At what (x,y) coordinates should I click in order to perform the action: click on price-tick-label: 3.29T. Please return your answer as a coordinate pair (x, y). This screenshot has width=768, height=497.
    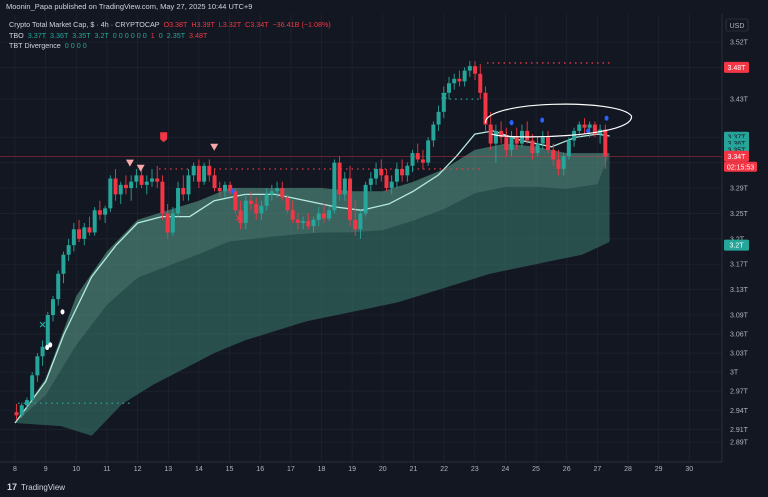
    Looking at the image, I should click on (739, 189).